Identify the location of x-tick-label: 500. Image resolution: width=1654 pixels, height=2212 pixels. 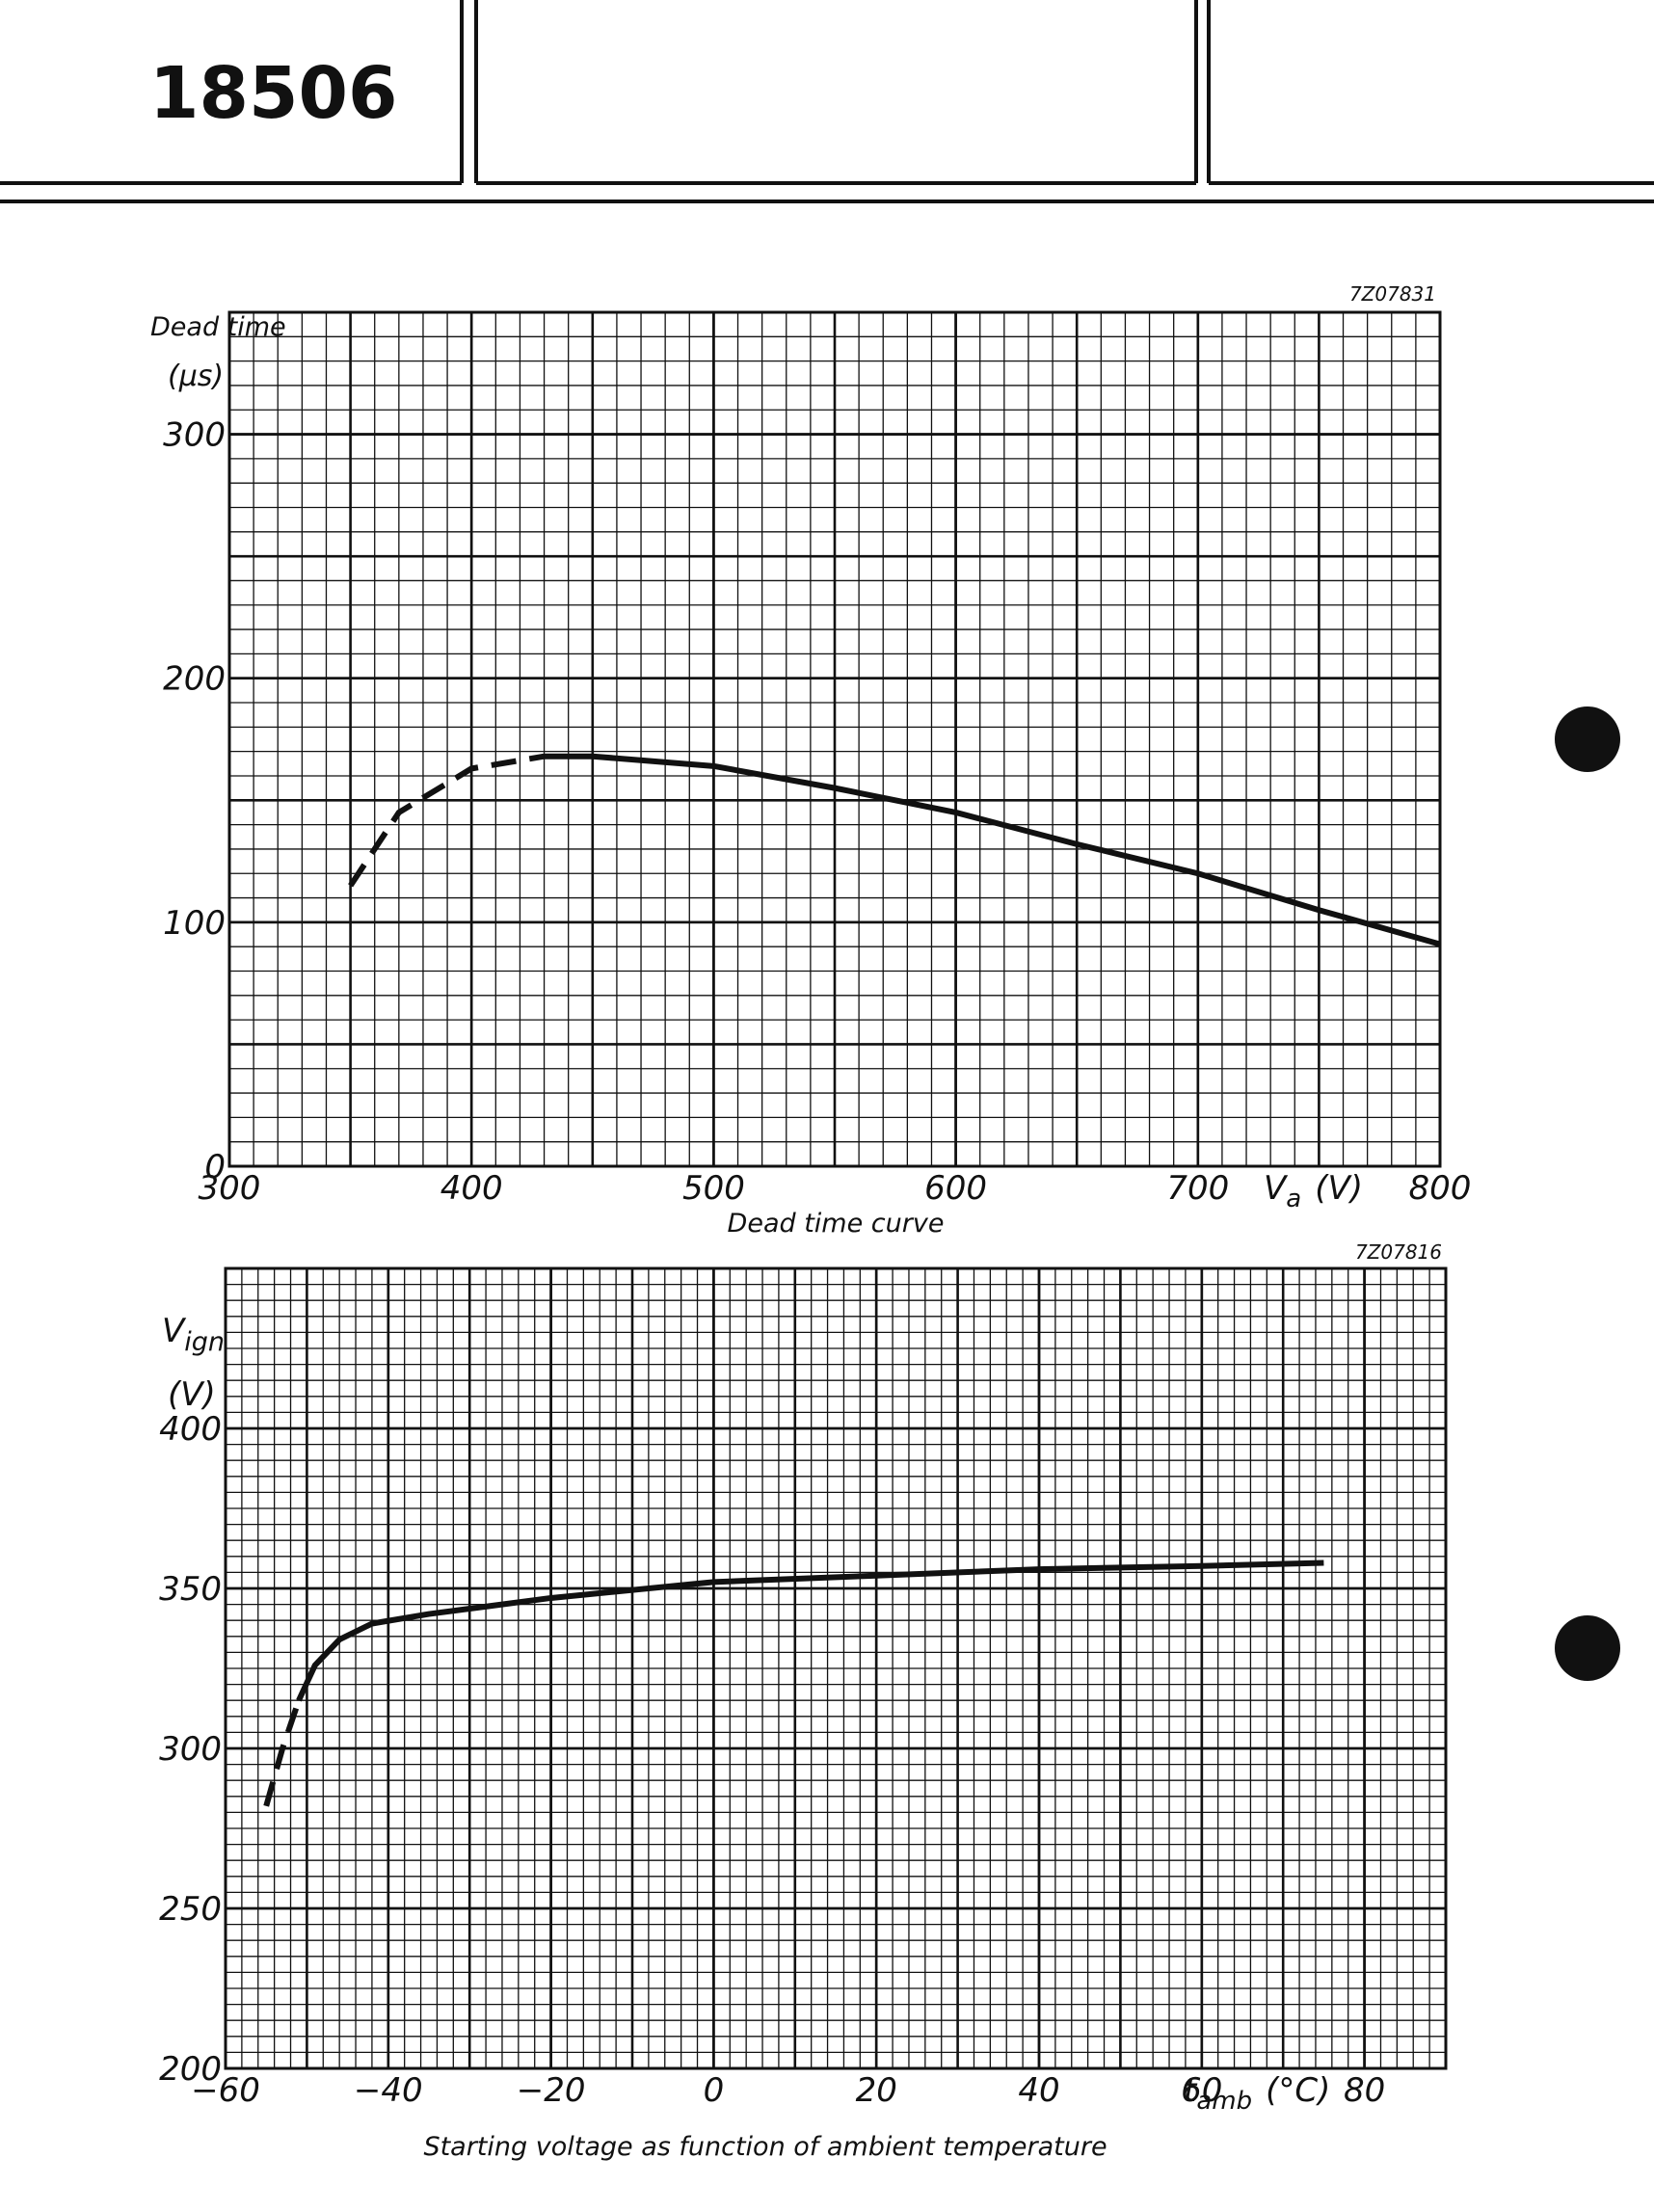
(713, 1188).